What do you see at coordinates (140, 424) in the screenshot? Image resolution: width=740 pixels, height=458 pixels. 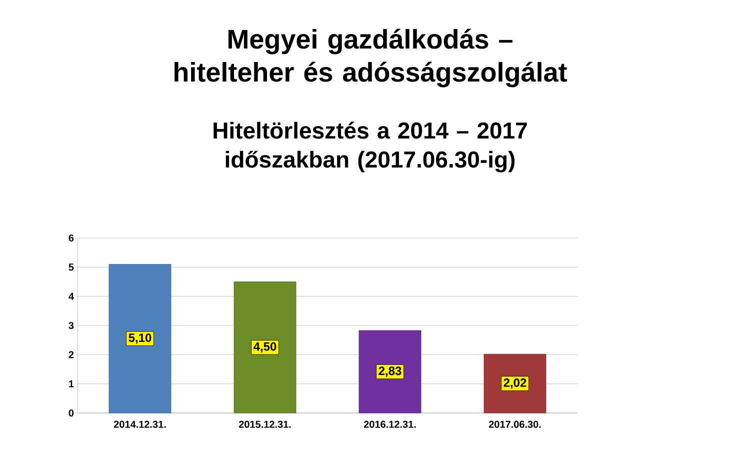 I see `x-tick-label: 2014.12.31.` at bounding box center [140, 424].